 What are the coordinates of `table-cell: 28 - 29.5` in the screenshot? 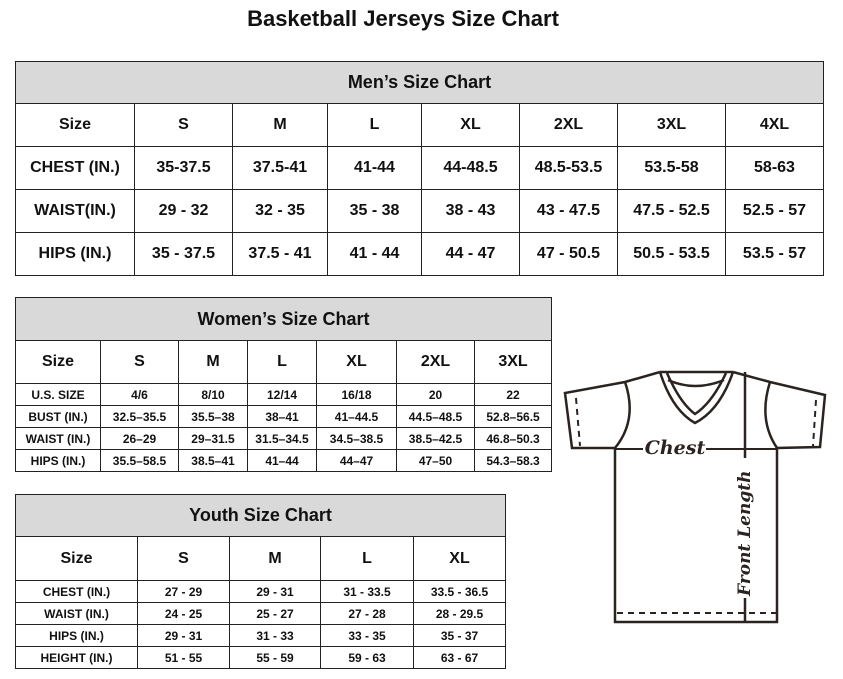 It's located at (459, 613).